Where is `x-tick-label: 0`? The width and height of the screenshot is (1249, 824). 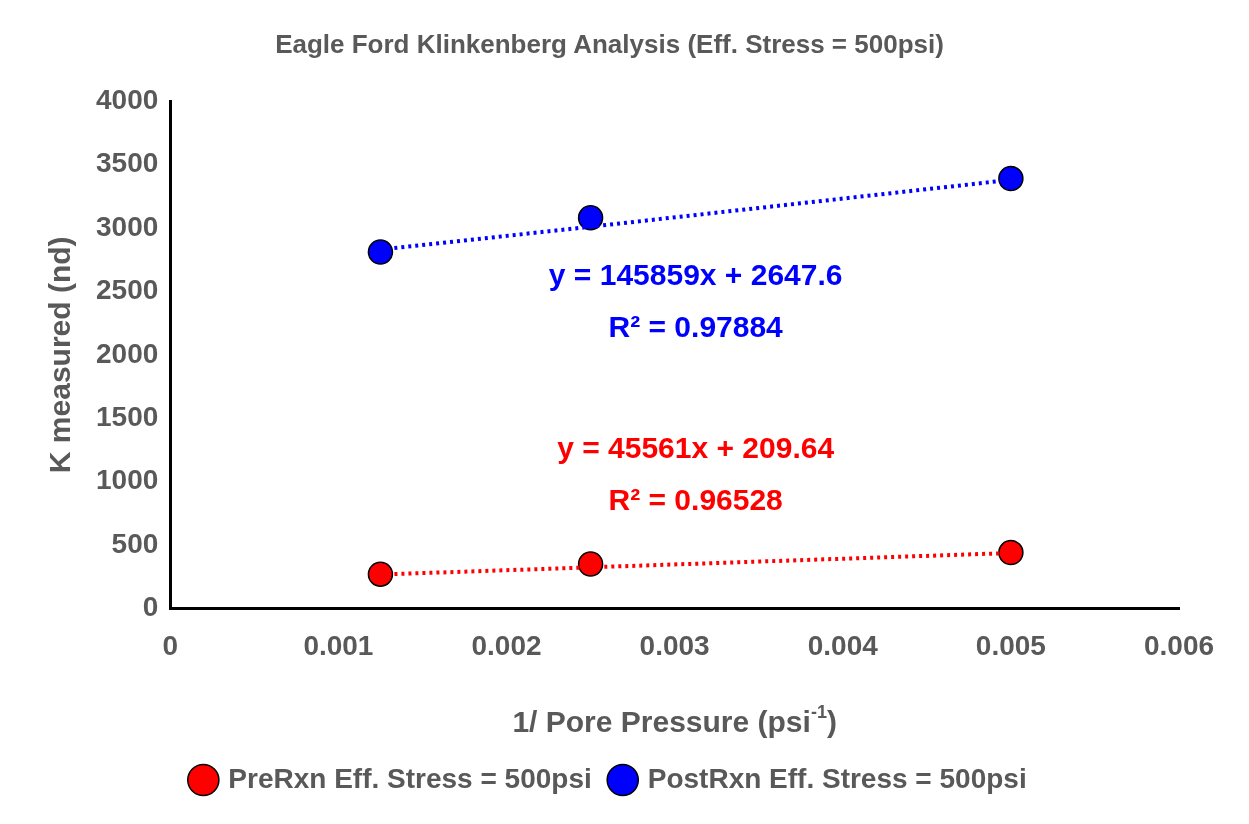
x-tick-label: 0 is located at coordinates (170, 645).